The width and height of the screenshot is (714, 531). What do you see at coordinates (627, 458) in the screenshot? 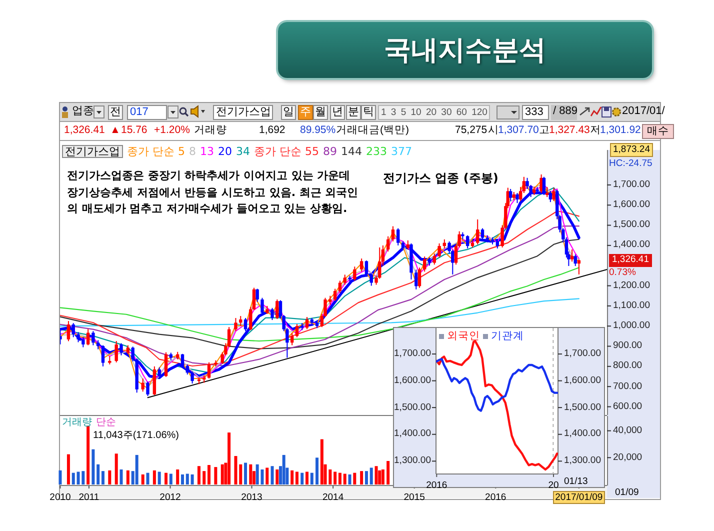
I see `y-tick-label: 20,000` at bounding box center [627, 458].